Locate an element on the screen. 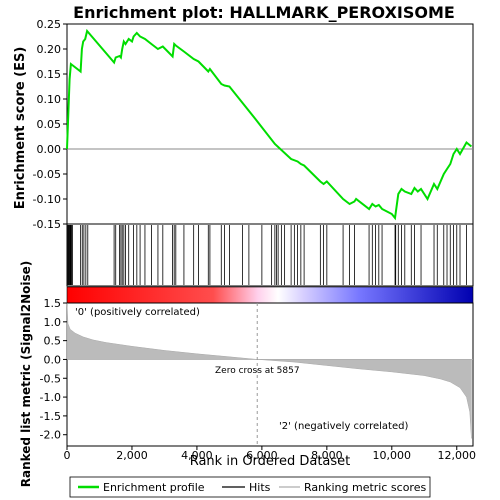 This screenshot has height=500, width=500. metric-y-tick-label: -2.0 is located at coordinates (50, 435).